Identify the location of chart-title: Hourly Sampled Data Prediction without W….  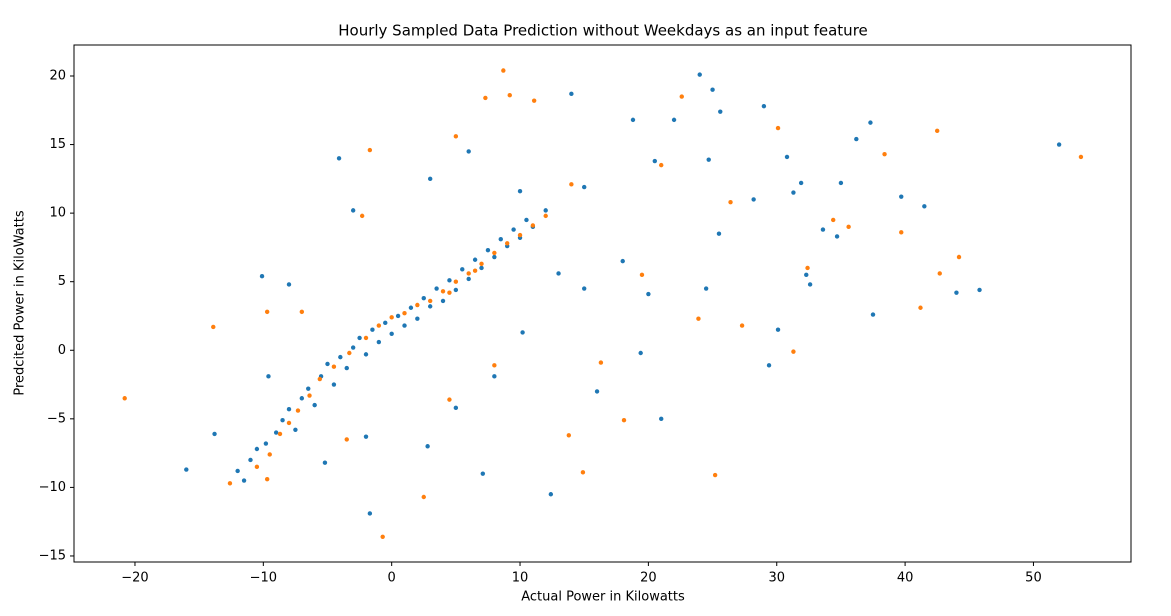
(603, 31).